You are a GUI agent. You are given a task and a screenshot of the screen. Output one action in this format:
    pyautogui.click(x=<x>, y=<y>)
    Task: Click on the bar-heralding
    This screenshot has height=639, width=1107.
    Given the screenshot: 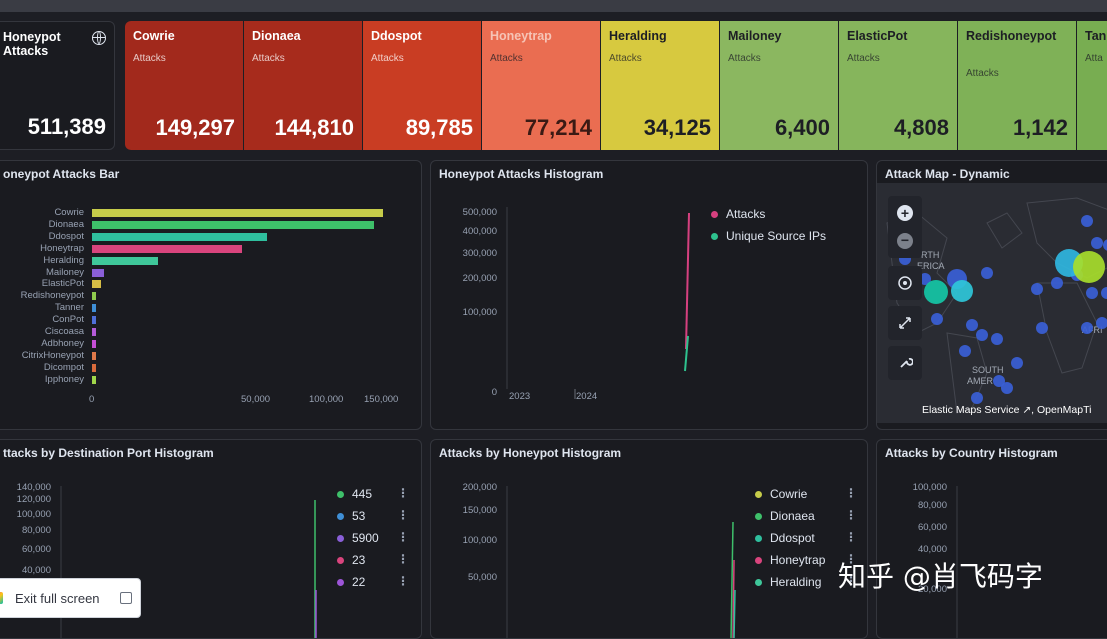 What is the action you would take?
    pyautogui.click(x=125, y=260)
    